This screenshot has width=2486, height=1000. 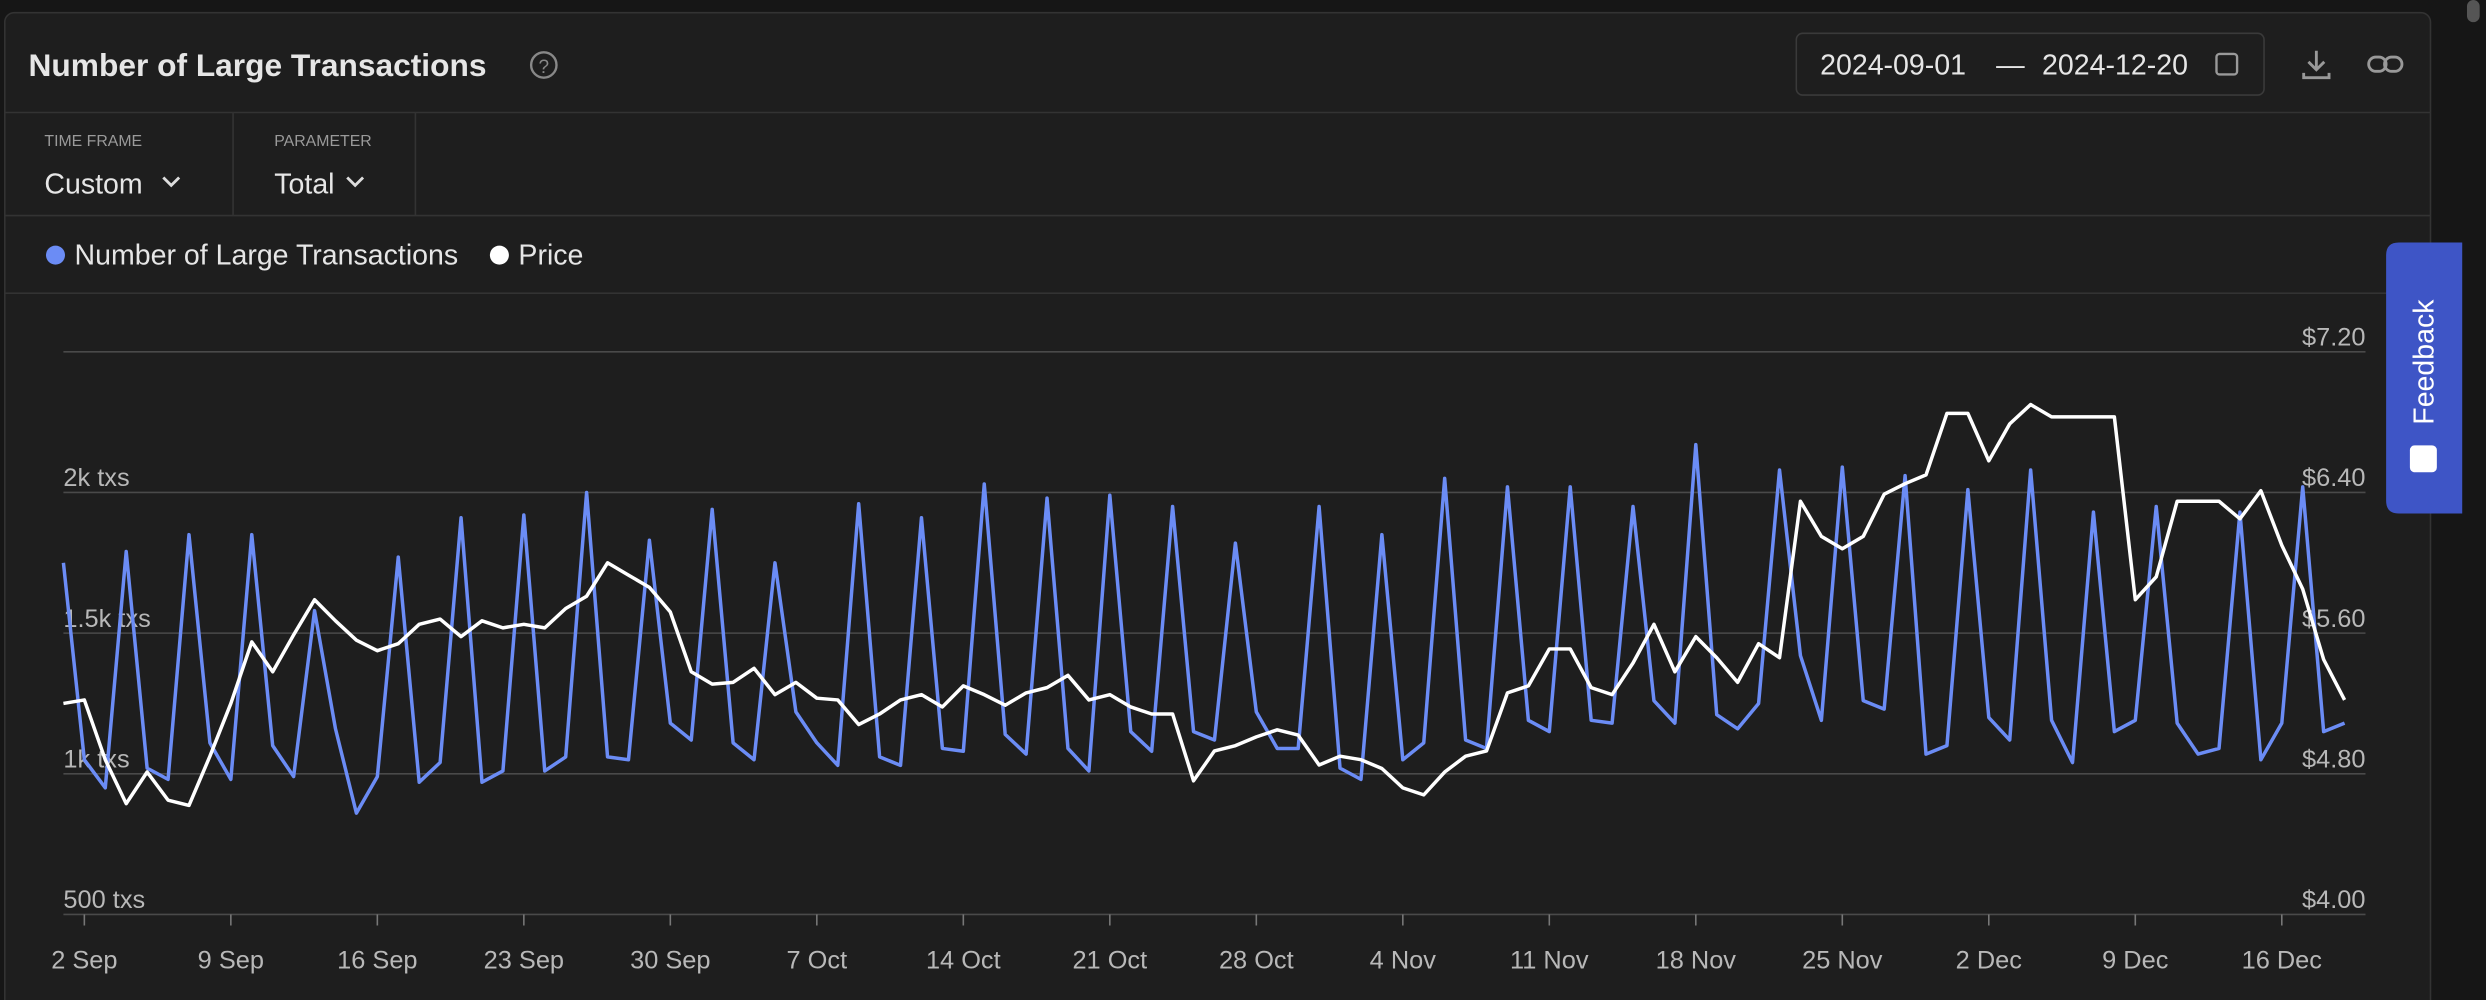 I want to click on x-tick-label: 21 Oct, so click(x=1109, y=960).